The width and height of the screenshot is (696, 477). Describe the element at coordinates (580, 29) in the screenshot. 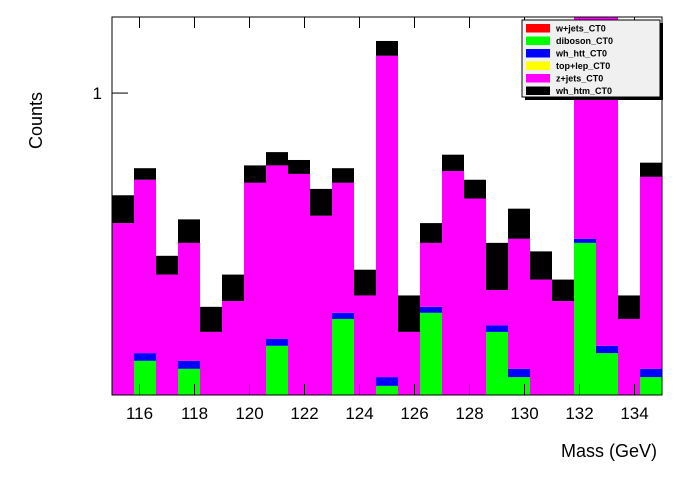

I see `legend-label: w+jets_CT0` at that location.